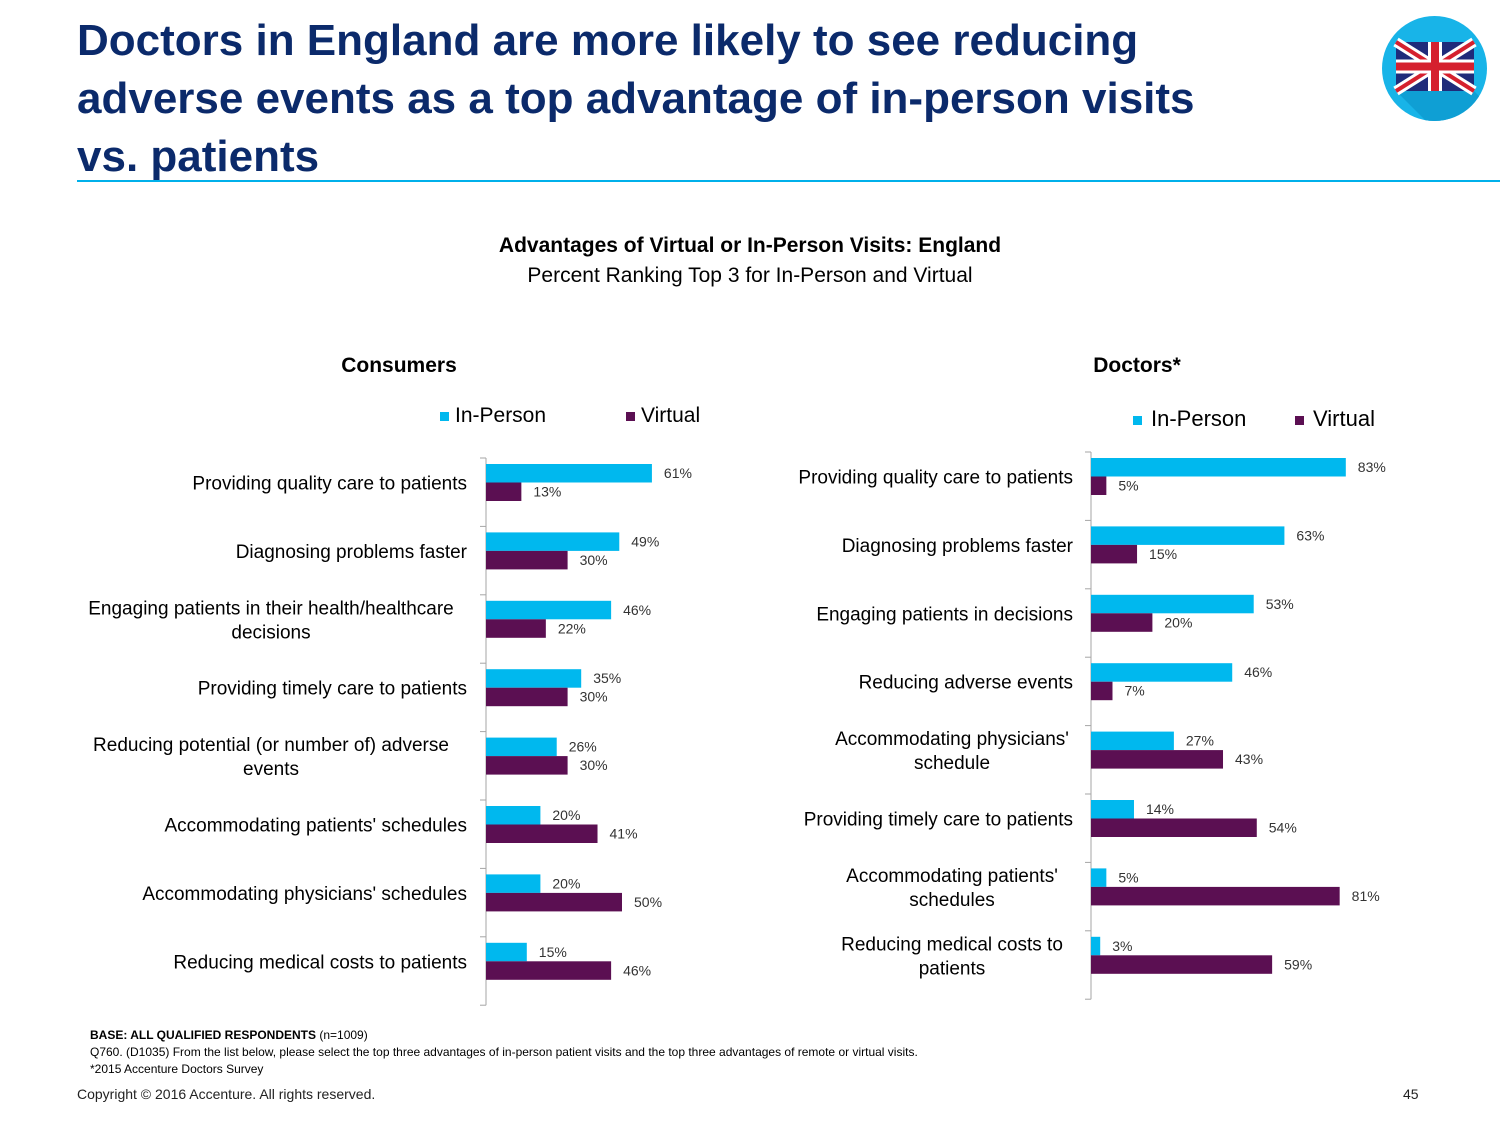 The height and width of the screenshot is (1125, 1500). What do you see at coordinates (1280, 604) in the screenshot?
I see `data-label-in-person: 53%` at bounding box center [1280, 604].